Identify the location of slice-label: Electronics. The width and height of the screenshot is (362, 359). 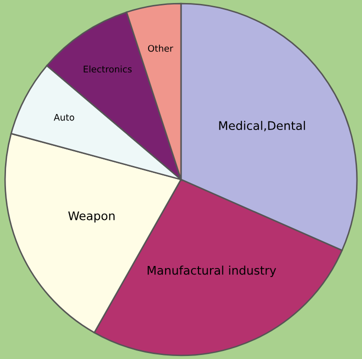
(108, 69).